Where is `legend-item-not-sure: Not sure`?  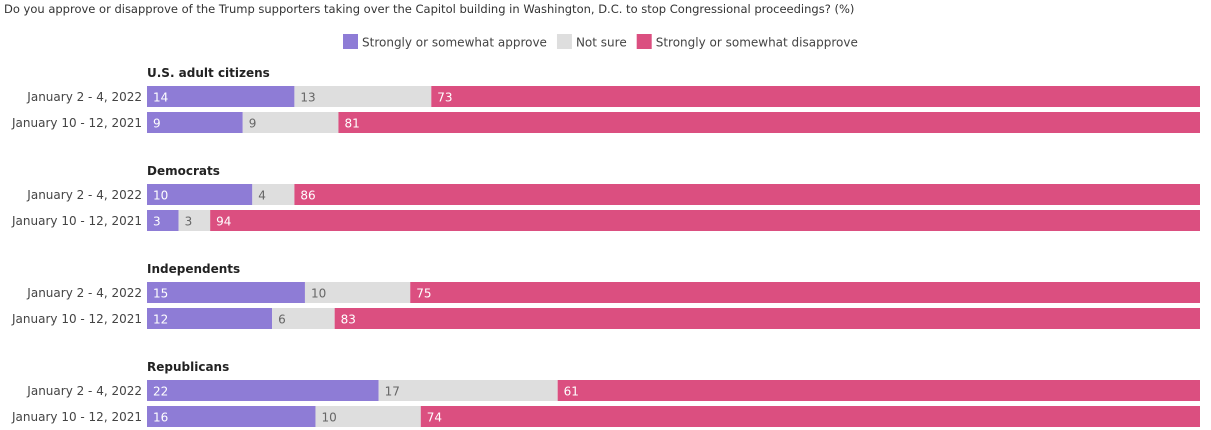
legend-item-not-sure: Not sure is located at coordinates (591, 42).